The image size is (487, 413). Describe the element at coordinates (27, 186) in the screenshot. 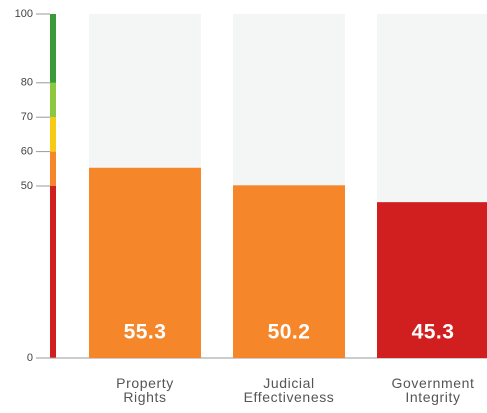

I see `y-tick-label: 50` at that location.